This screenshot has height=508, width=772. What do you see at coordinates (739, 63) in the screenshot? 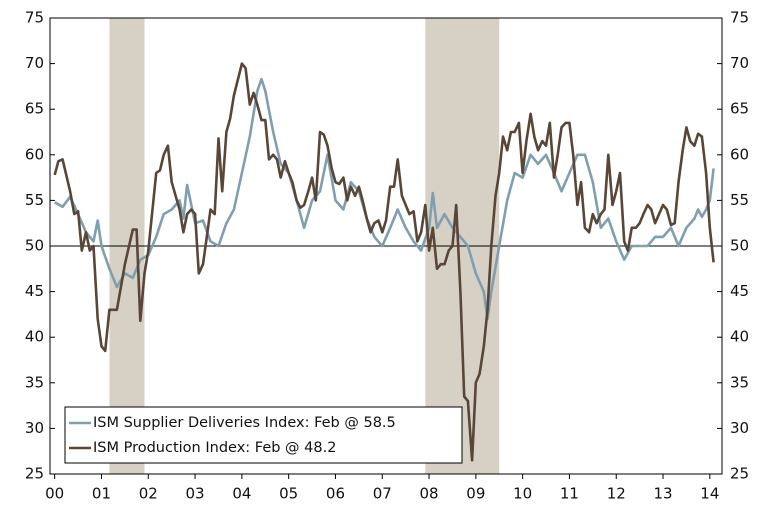
I see `y2-tick-label: 70` at bounding box center [739, 63].